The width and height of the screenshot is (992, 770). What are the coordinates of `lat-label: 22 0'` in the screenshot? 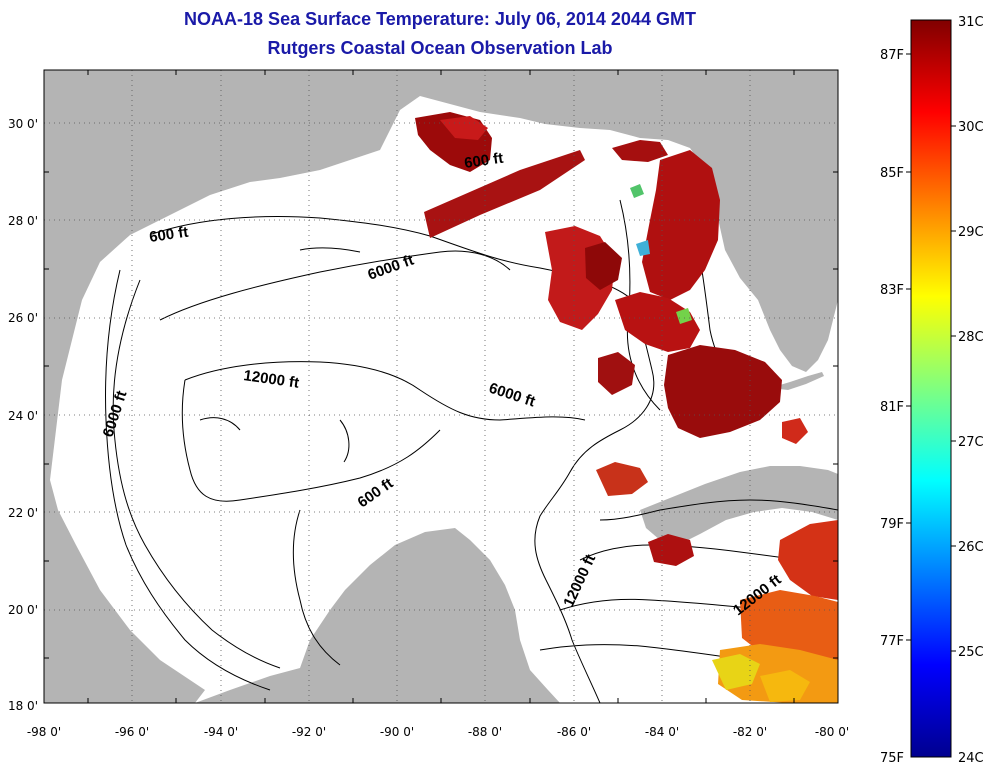 It's located at (23, 513).